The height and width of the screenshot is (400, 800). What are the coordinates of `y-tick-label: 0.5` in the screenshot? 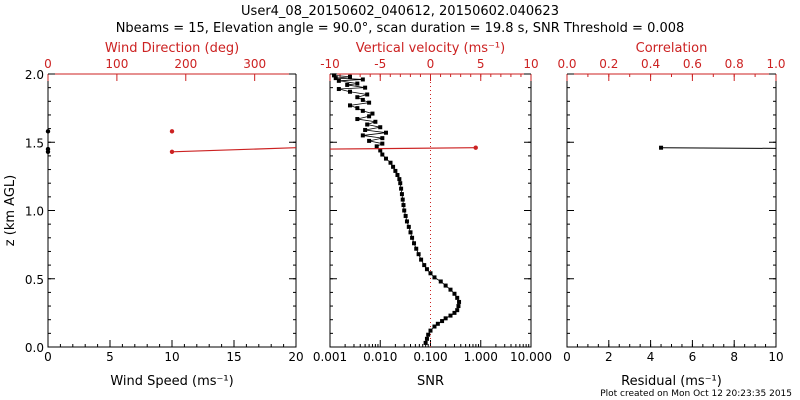 It's located at (34, 280).